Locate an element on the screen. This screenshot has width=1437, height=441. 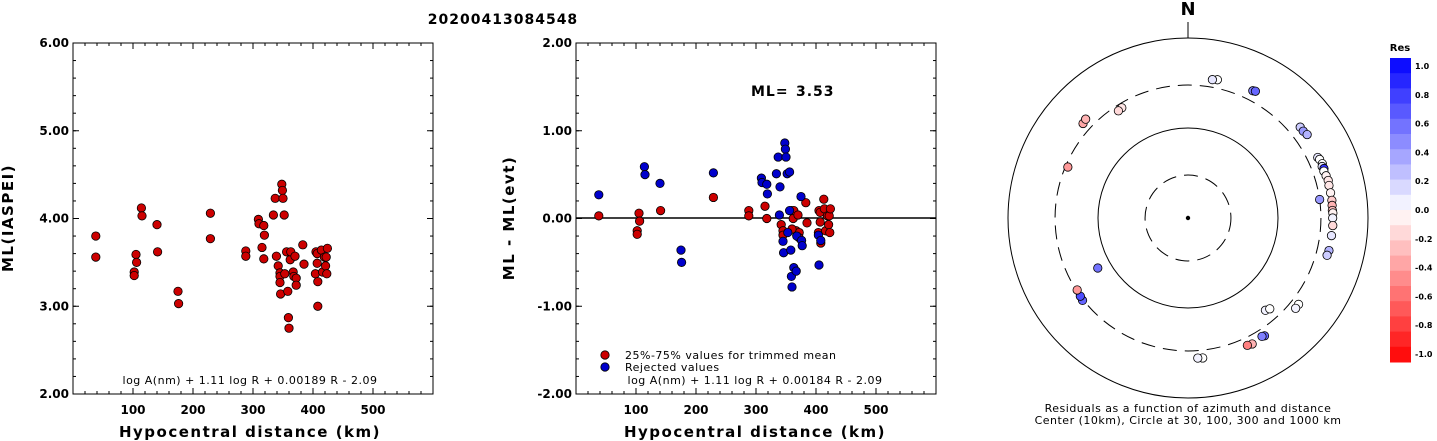
colorbar-title: Res is located at coordinates (1400, 48).